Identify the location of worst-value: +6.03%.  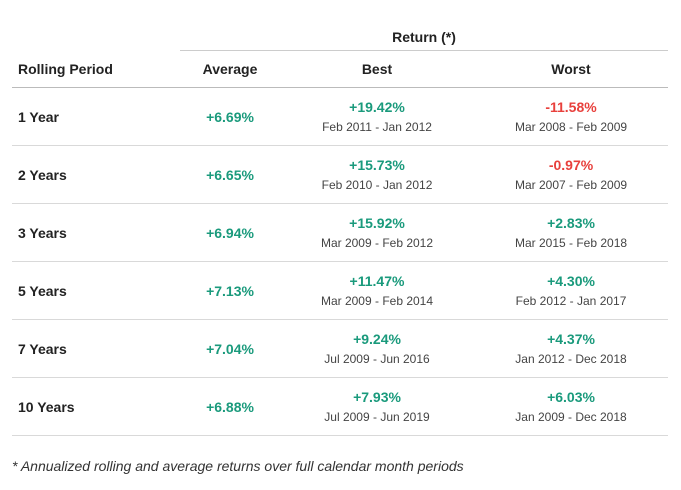
(571, 397).